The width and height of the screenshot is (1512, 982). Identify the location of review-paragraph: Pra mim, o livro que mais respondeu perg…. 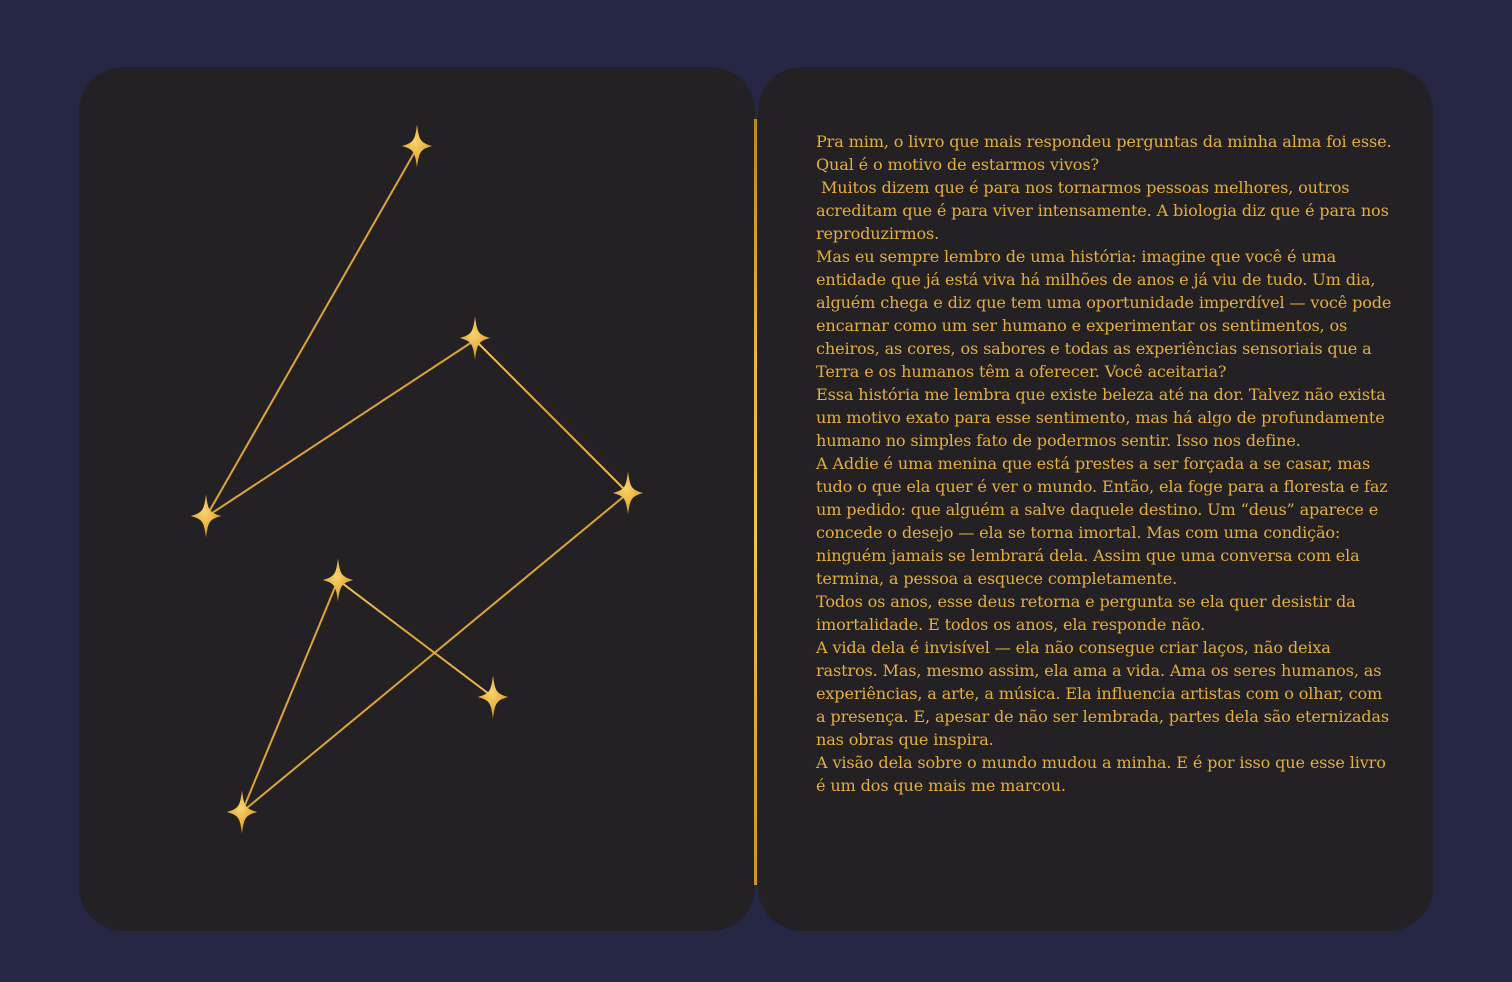
(1104, 141).